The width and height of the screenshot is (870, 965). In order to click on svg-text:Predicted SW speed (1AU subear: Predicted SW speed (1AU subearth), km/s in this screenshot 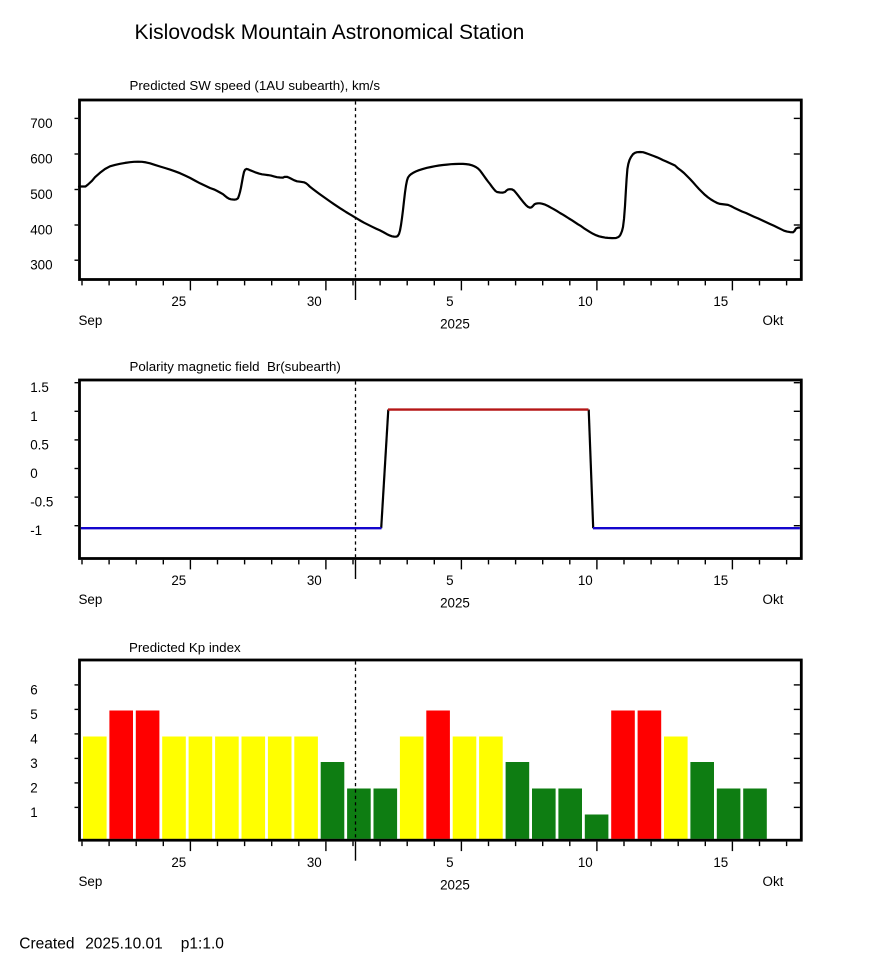, I will do `click(255, 85)`.